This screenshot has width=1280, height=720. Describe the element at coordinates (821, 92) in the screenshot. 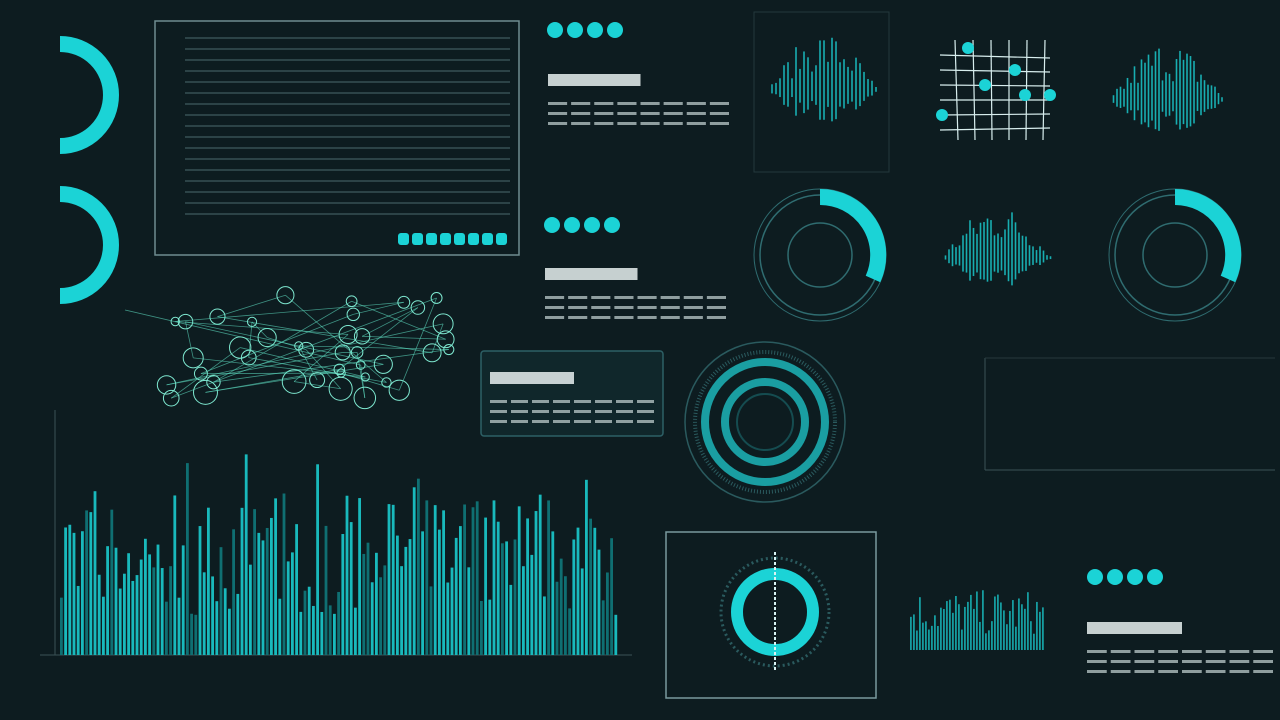

I see `panel` at that location.